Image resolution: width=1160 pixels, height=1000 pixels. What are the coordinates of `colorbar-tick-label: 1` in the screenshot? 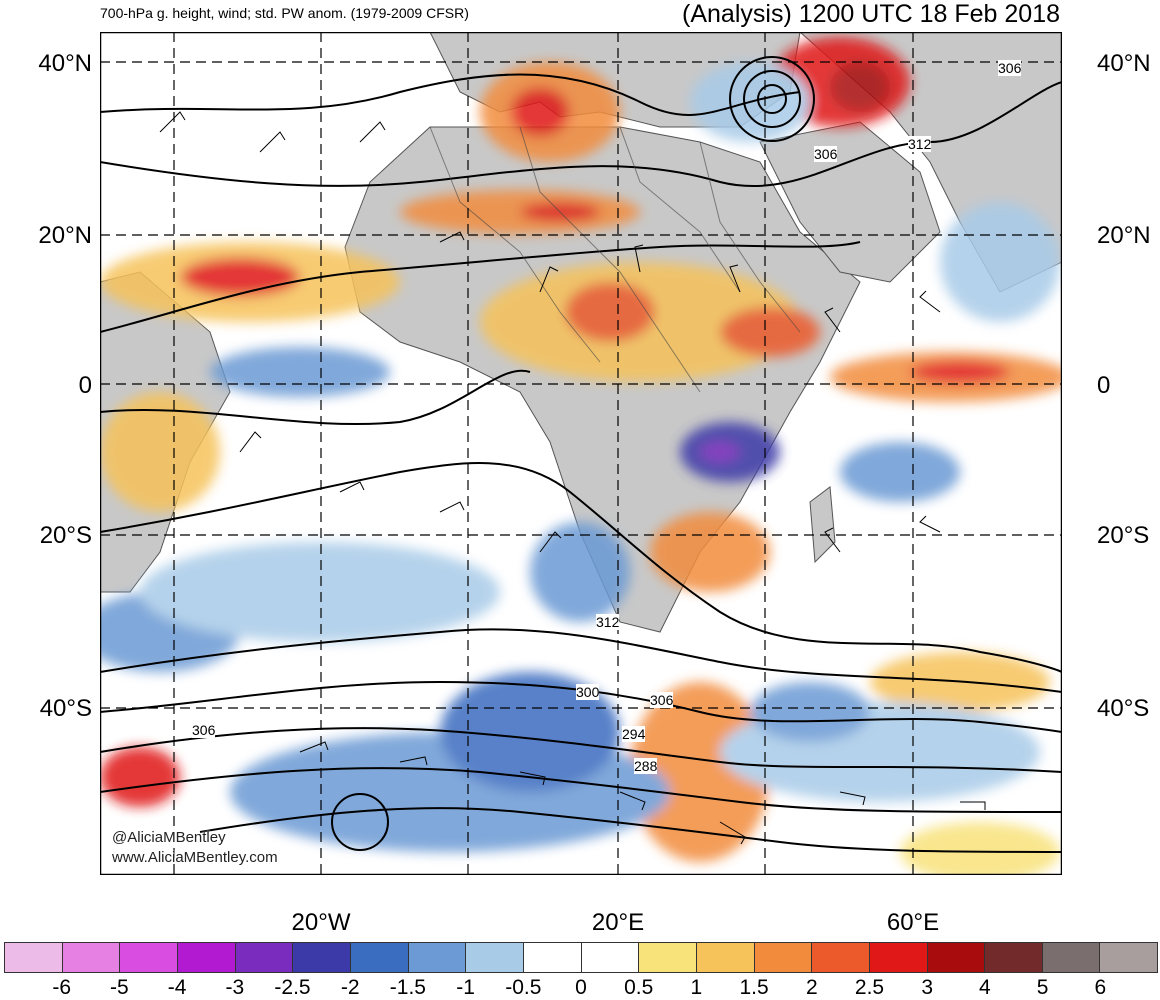 It's located at (696, 987).